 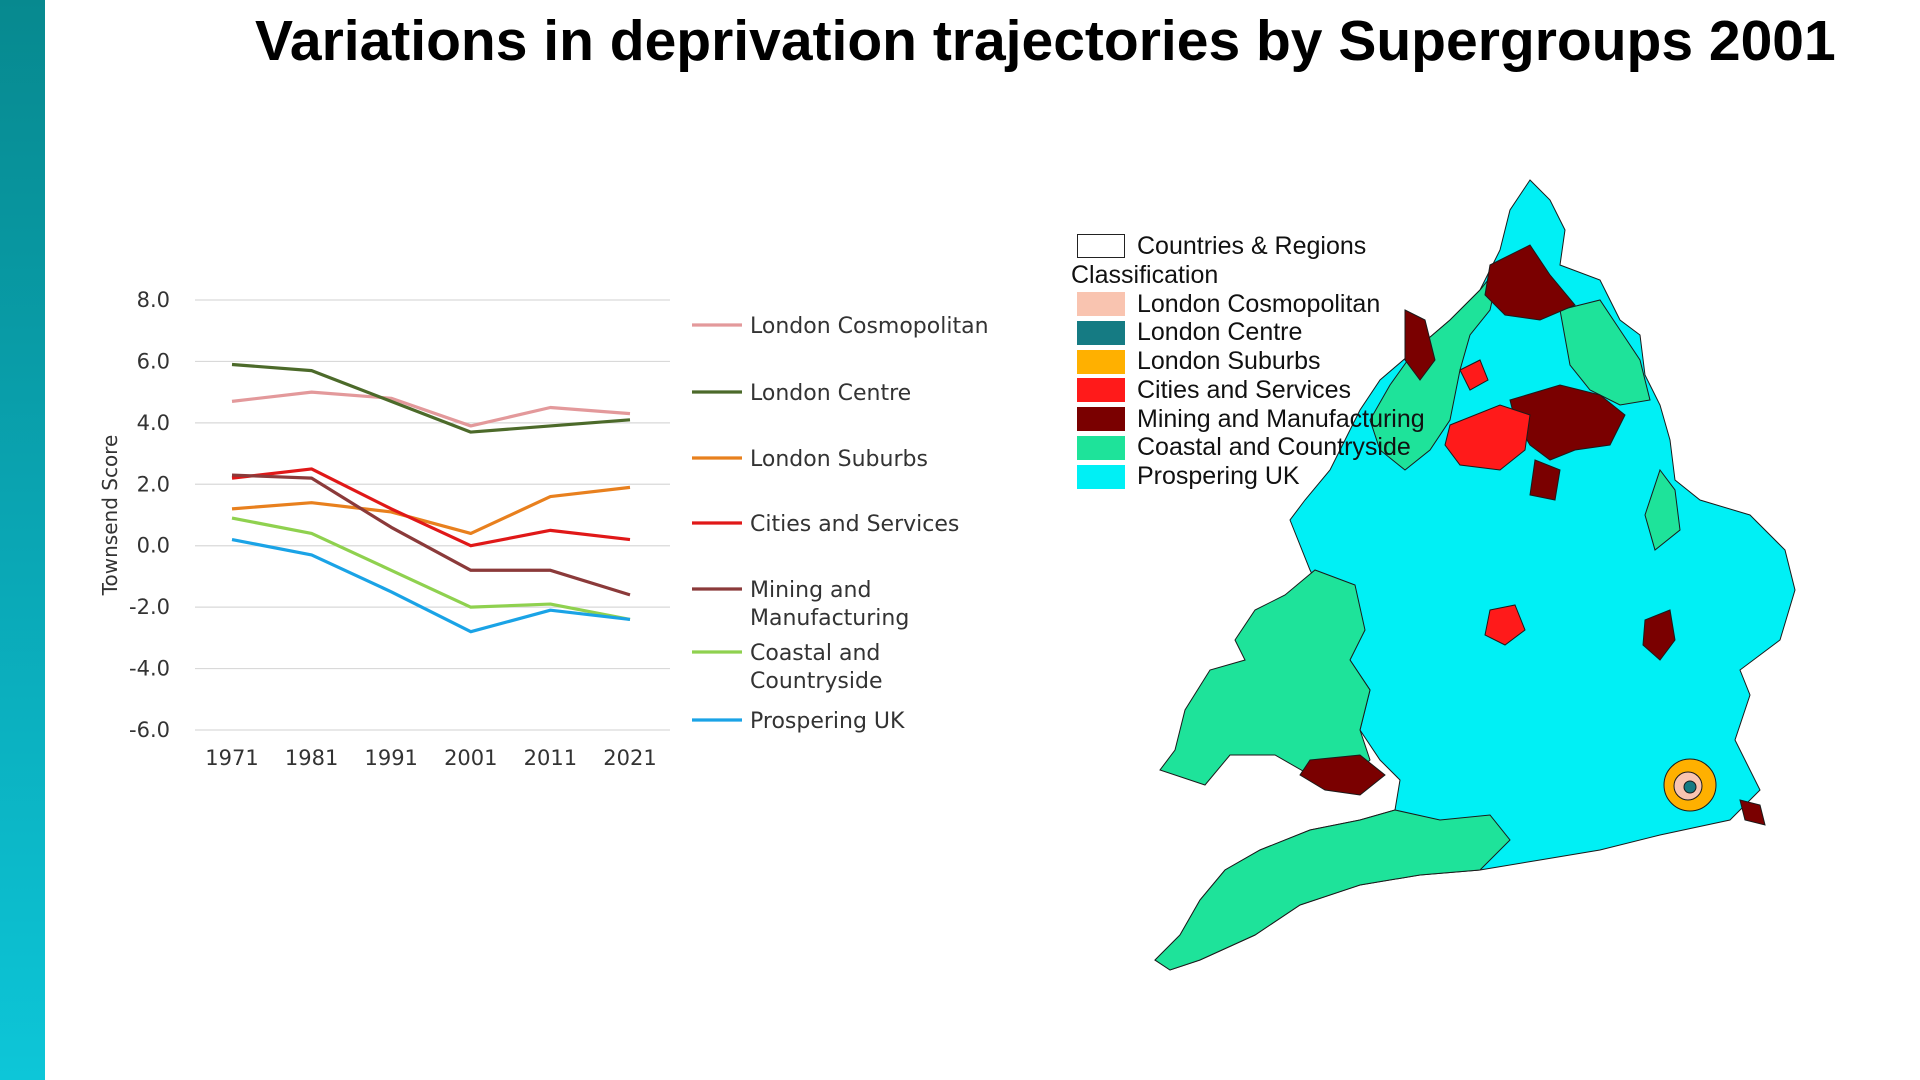 What do you see at coordinates (311, 758) in the screenshot?
I see `x-tick-label: 1981` at bounding box center [311, 758].